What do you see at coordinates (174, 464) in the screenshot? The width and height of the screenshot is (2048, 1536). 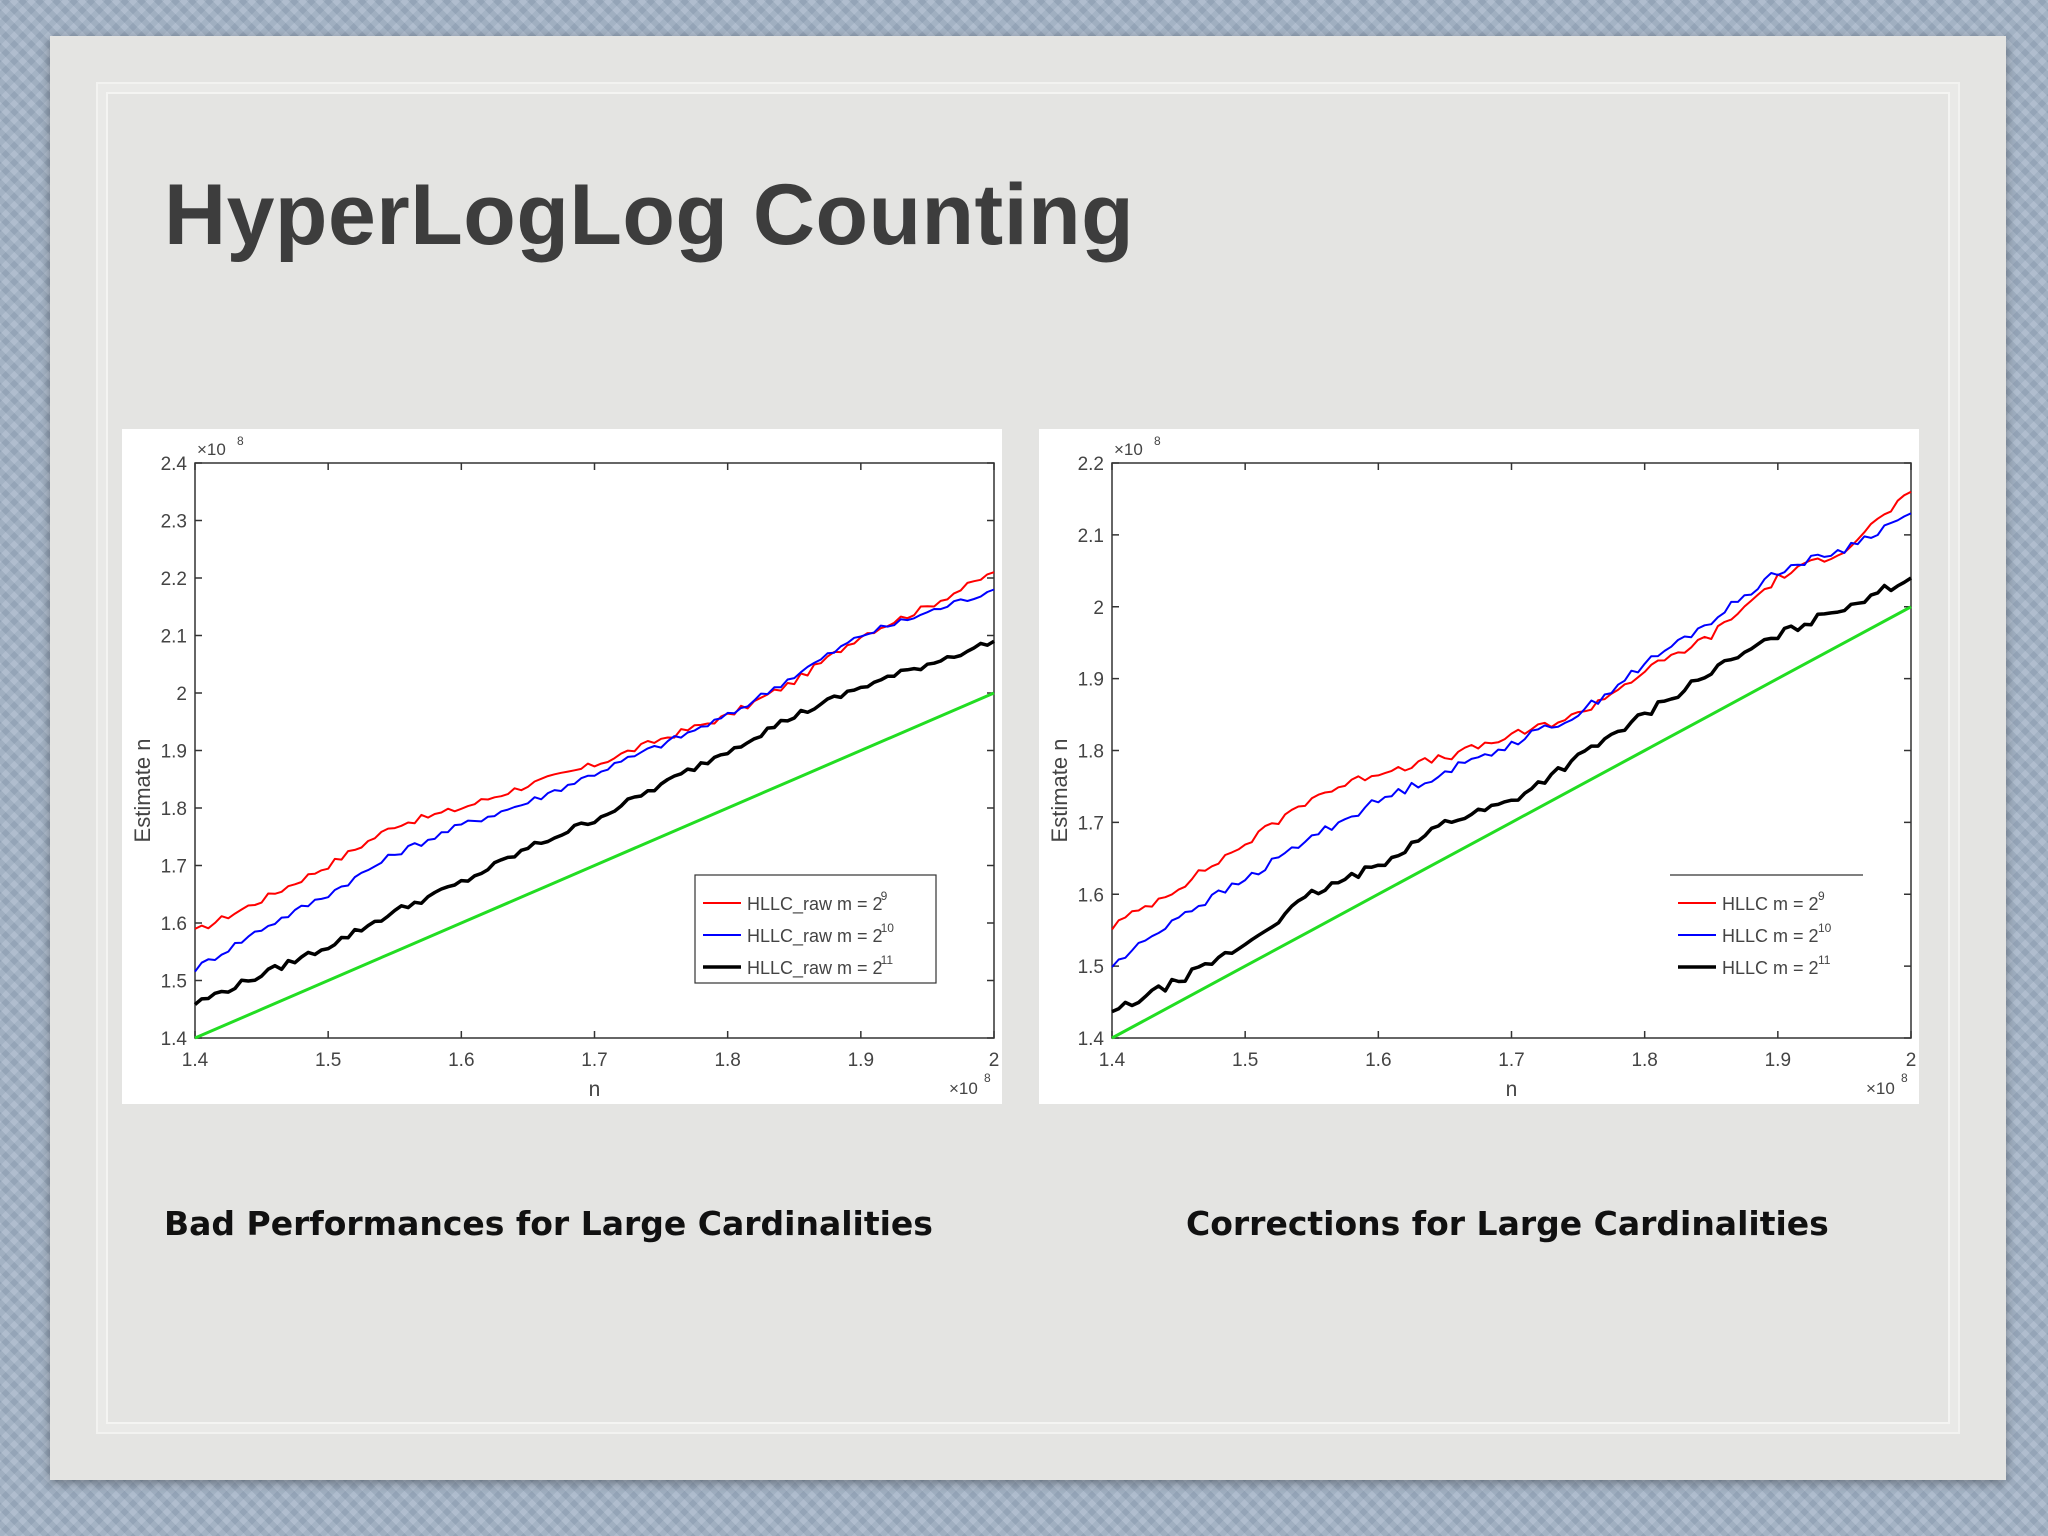 I see `y-tick-label: 2.4` at bounding box center [174, 464].